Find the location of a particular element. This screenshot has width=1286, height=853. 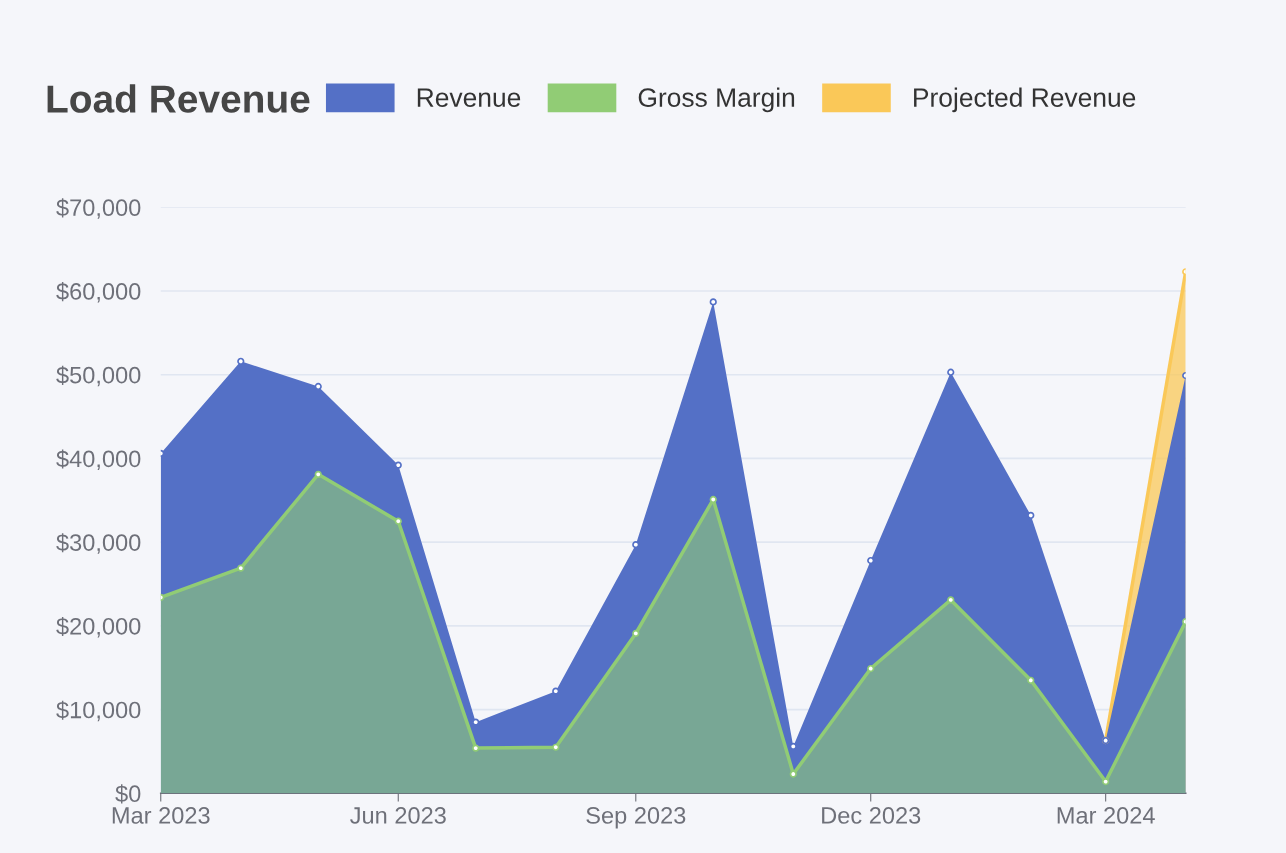

y-tick-label: $40,000 is located at coordinates (98, 459).